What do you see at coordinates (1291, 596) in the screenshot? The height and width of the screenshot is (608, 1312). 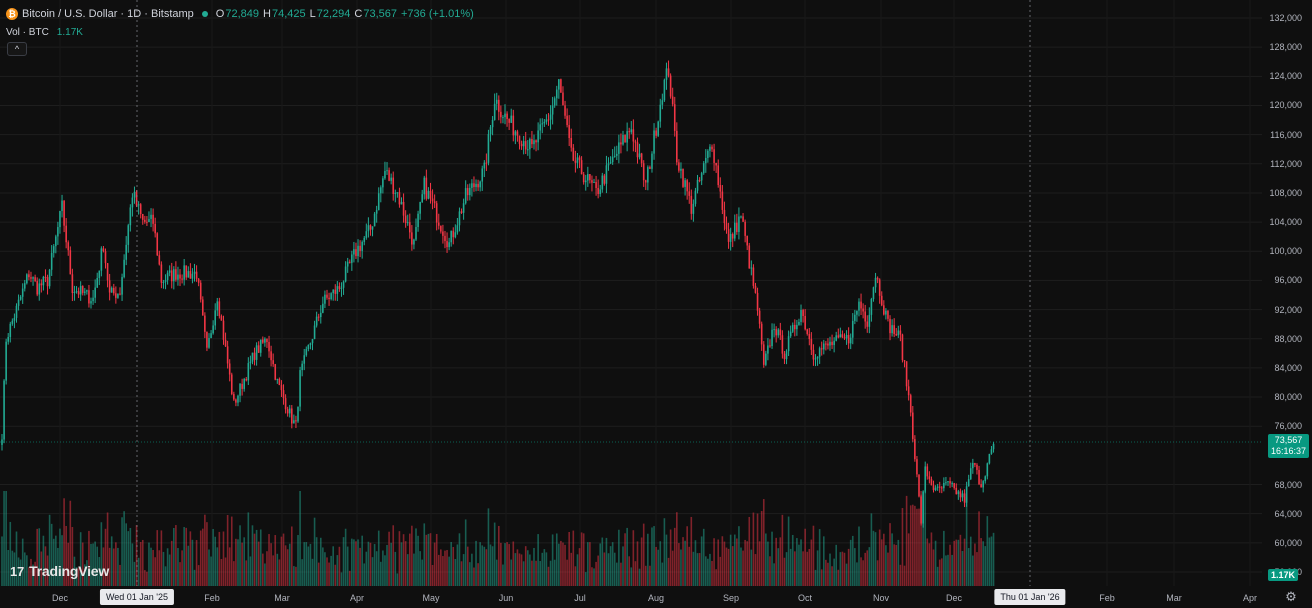 I see `gear-icon: ⚙` at bounding box center [1291, 596].